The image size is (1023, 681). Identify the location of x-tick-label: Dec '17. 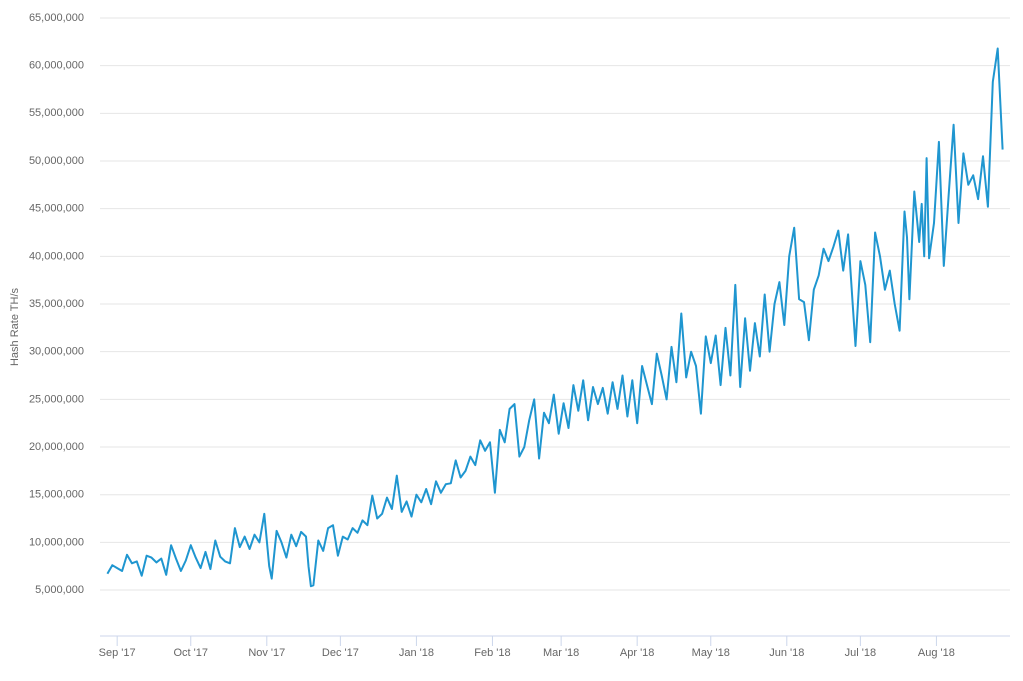
(340, 653).